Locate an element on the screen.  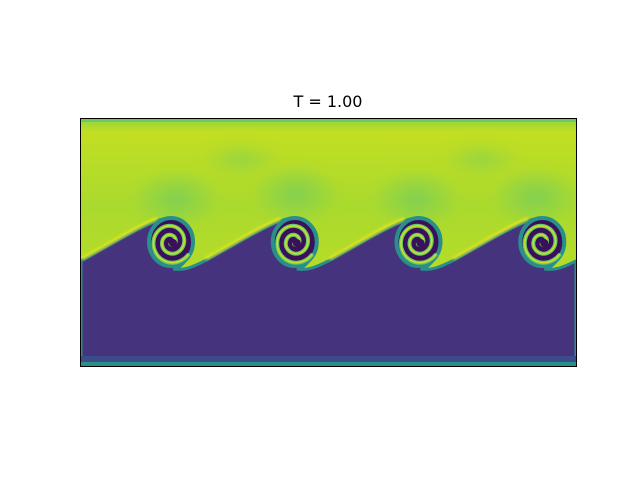
bottom-boundary-line is located at coordinates (328, 364).